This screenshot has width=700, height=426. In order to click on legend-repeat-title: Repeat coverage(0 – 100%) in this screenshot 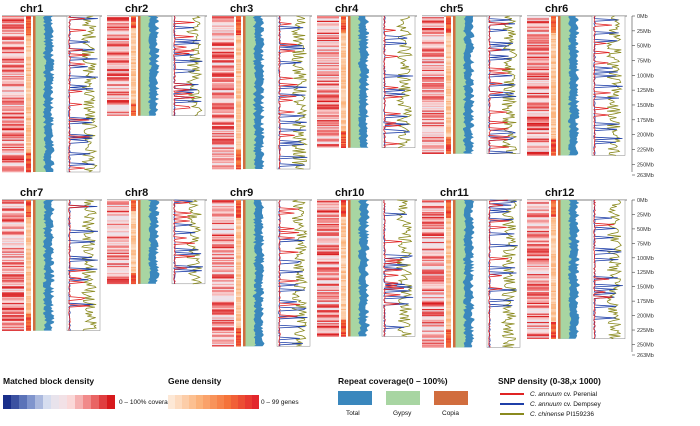, I will do `click(393, 381)`.